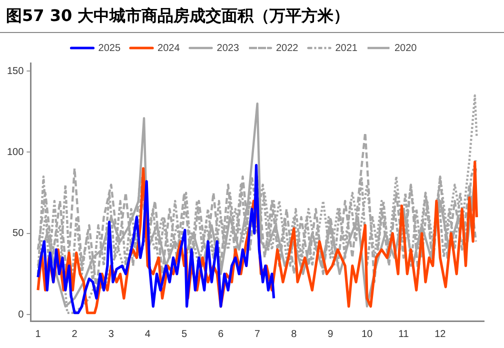  Describe the element at coordinates (184, 334) in the screenshot. I see `x-tick-label: 5` at that location.